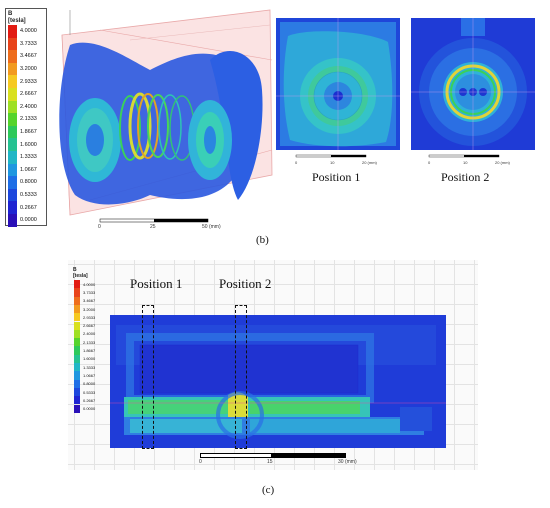  Describe the element at coordinates (28, 157) in the screenshot. I see `legend-b-value: 1.3333` at that location.